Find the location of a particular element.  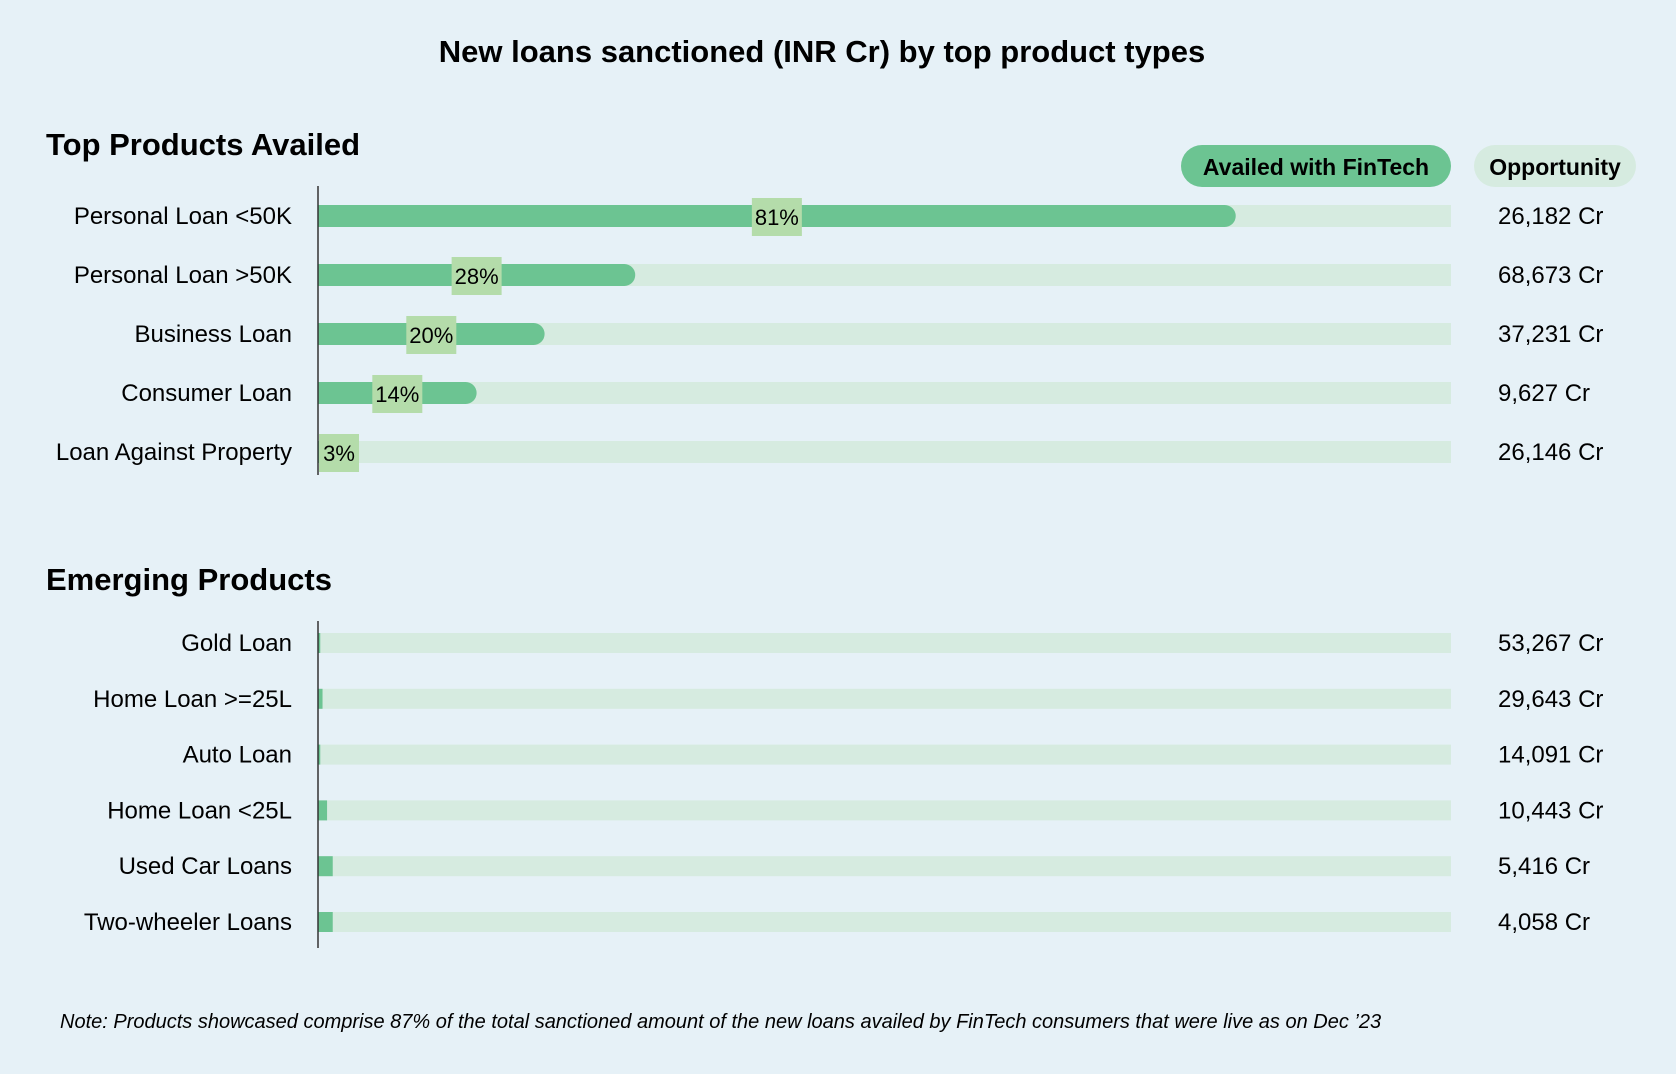

value-label: 14% is located at coordinates (397, 394).